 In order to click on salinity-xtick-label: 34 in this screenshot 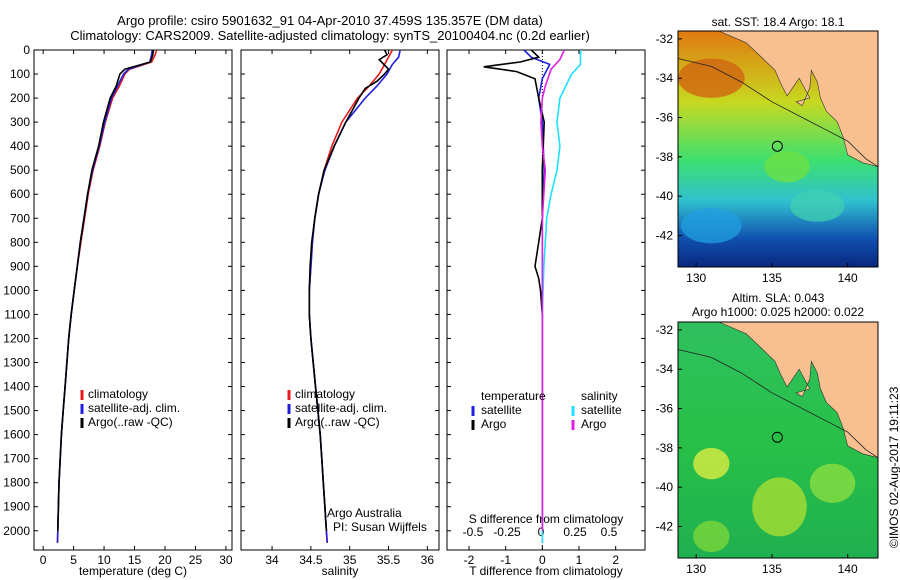, I will do `click(272, 560)`.